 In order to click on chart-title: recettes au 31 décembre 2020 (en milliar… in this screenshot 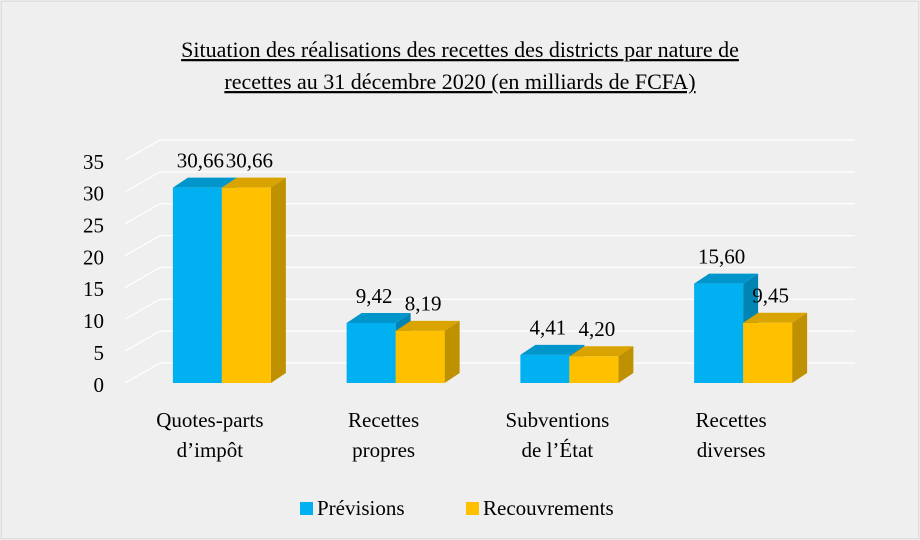, I will do `click(459, 81)`.